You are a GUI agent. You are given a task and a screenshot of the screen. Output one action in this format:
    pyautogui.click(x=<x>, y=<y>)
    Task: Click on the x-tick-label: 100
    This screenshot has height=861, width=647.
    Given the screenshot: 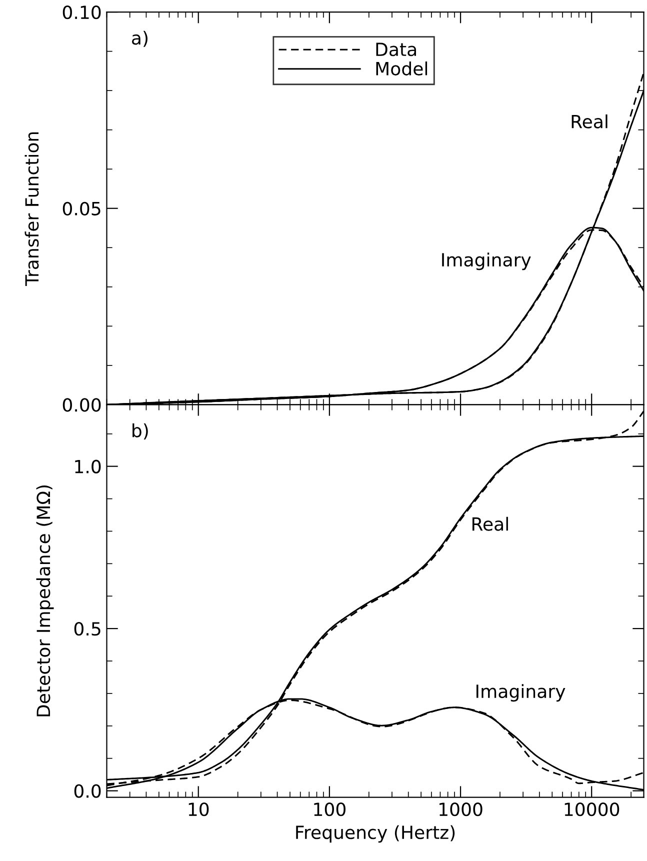 What is the action you would take?
    pyautogui.click(x=330, y=809)
    